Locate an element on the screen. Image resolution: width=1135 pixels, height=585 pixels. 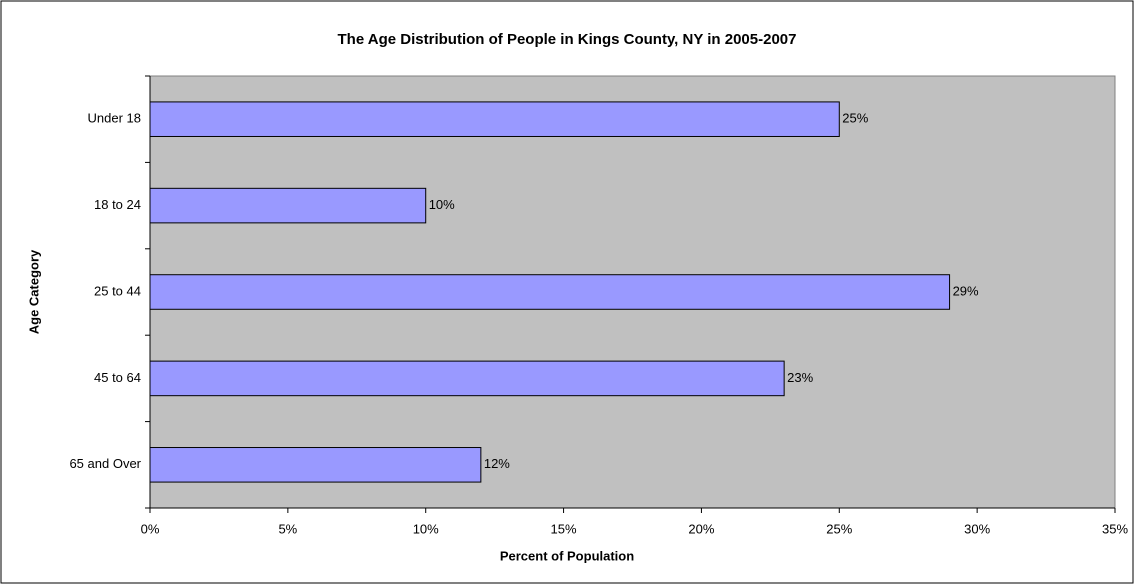
y-tick-label: 45 to 64 is located at coordinates (117, 377).